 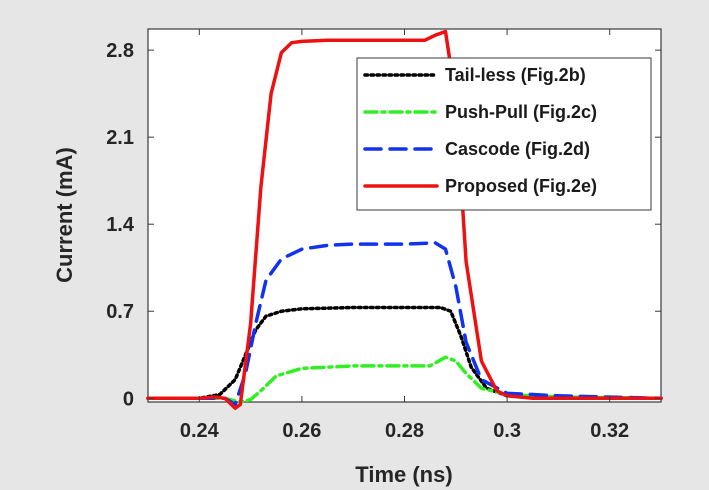 I want to click on legend-label: Push-Pull (Fig.2c), so click(x=521, y=112).